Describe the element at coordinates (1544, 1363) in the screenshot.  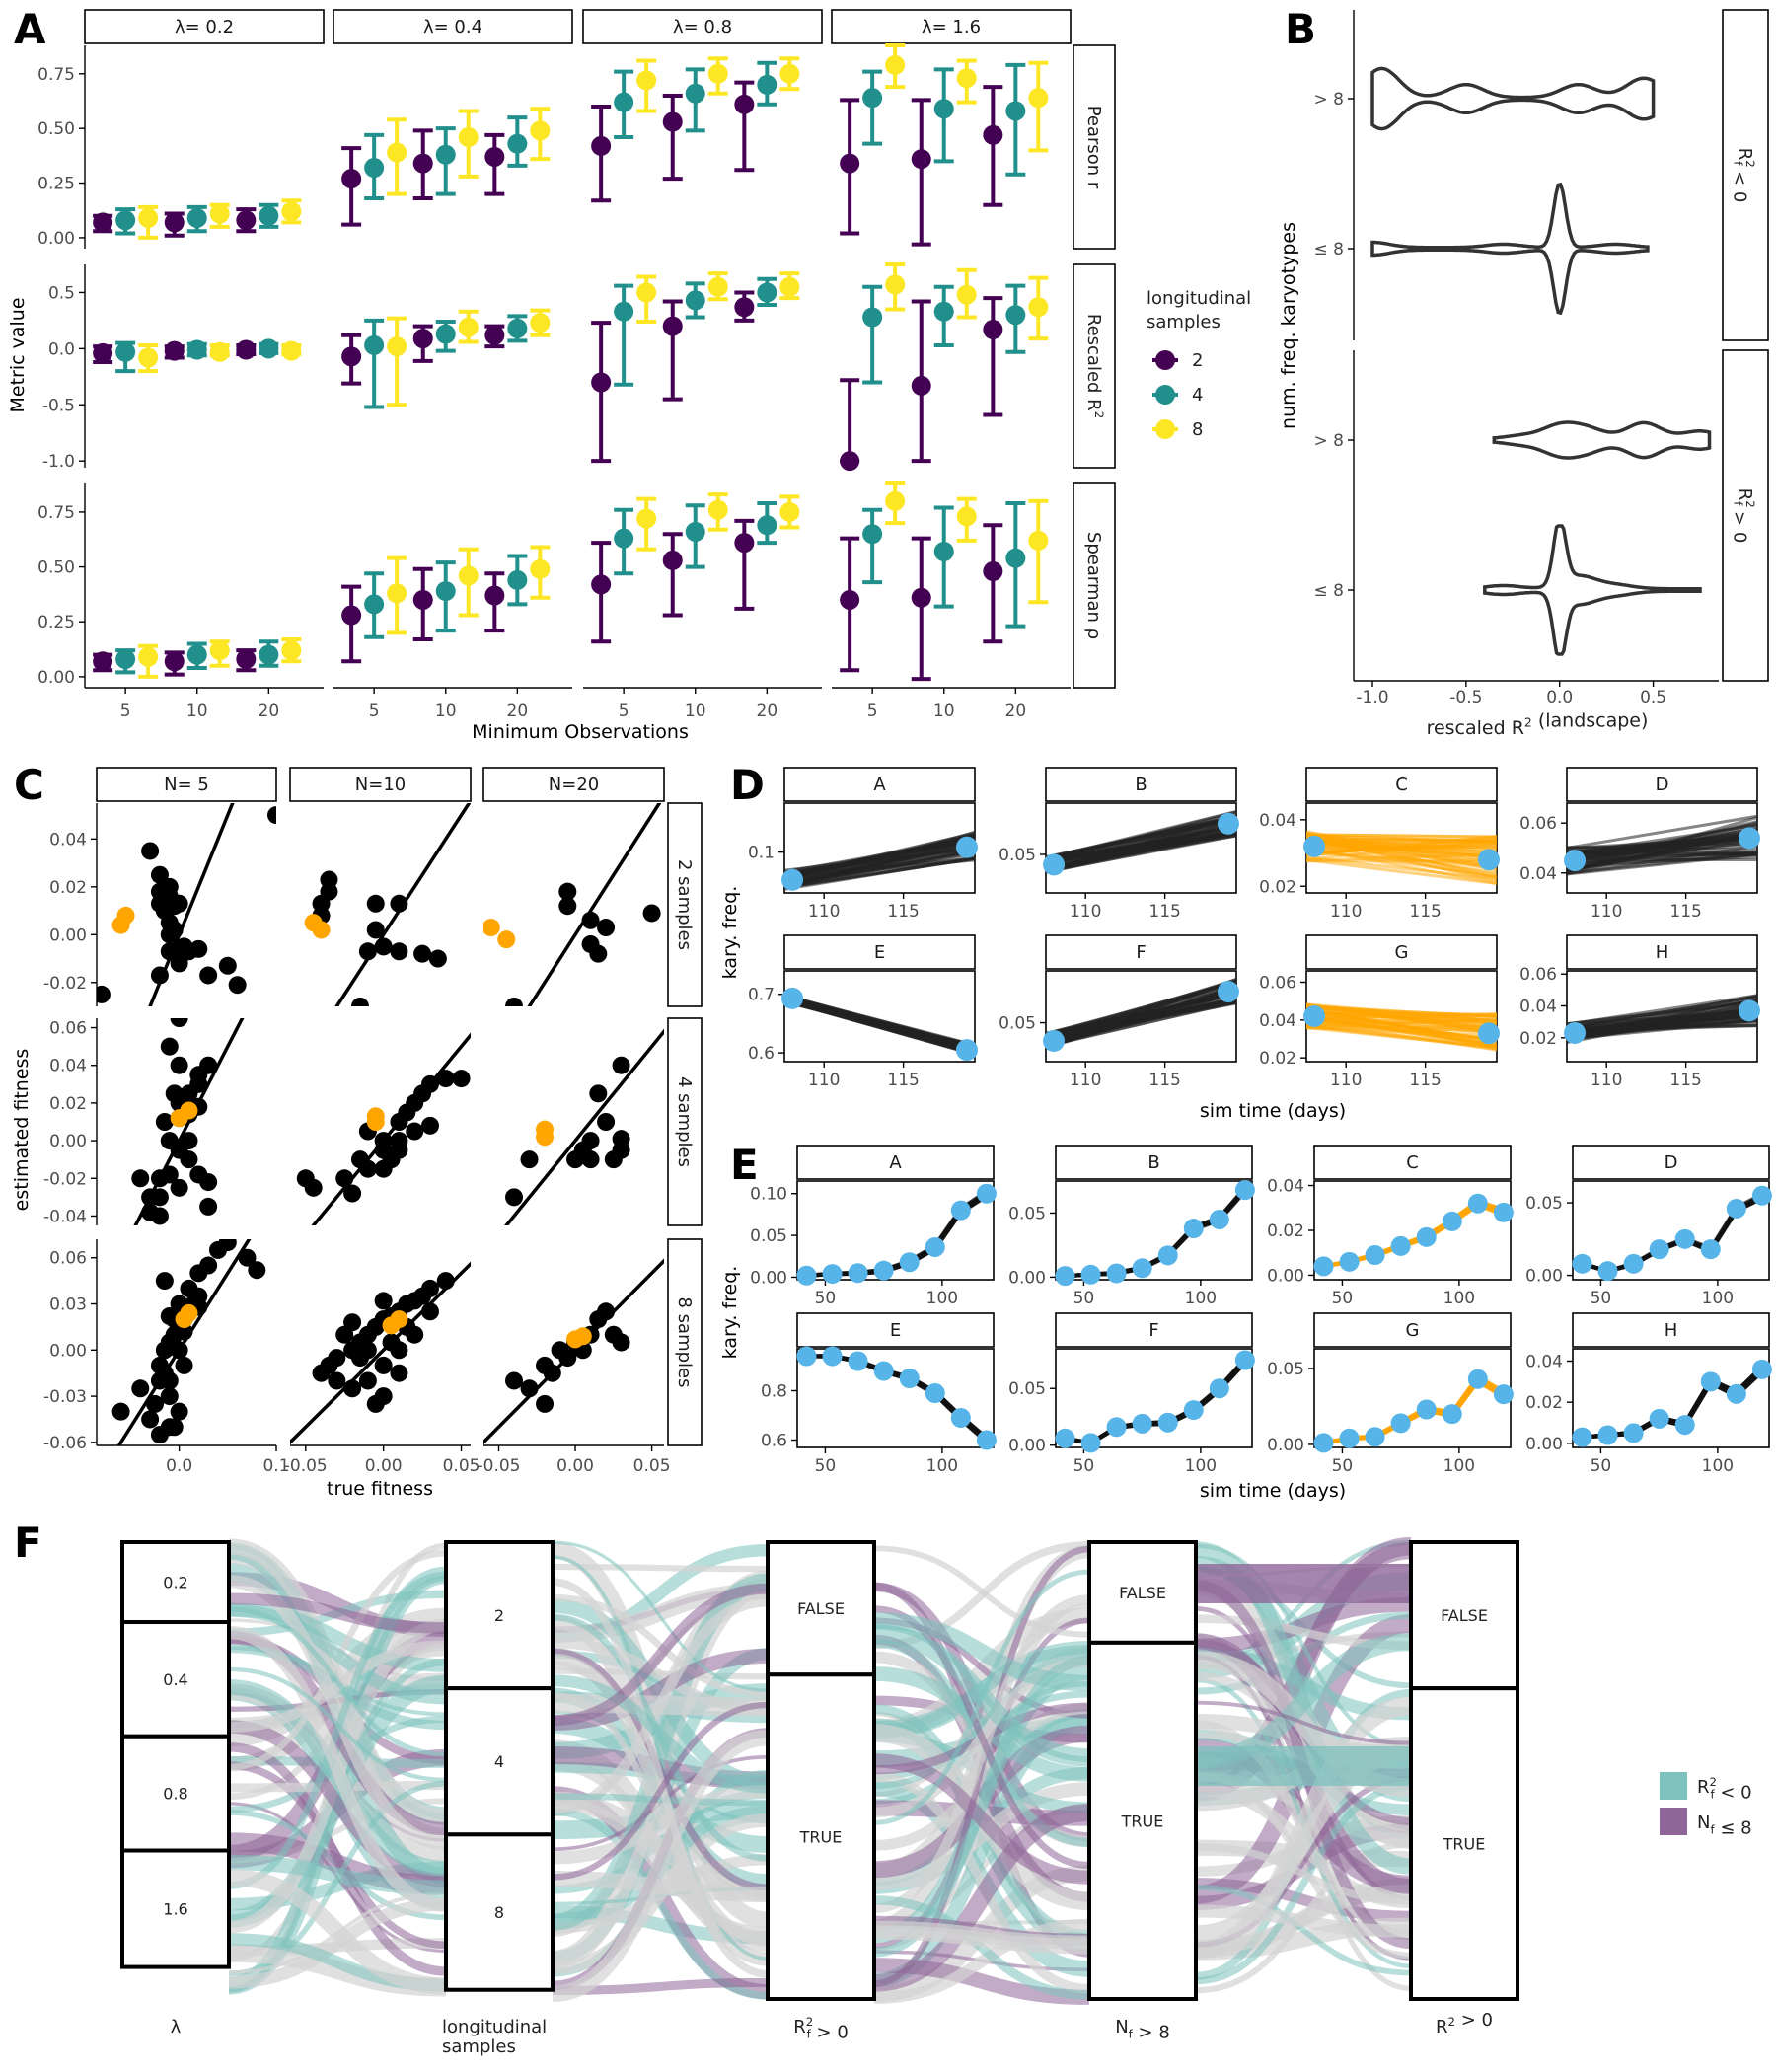
I see `e-ytick-label: 0.04` at that location.